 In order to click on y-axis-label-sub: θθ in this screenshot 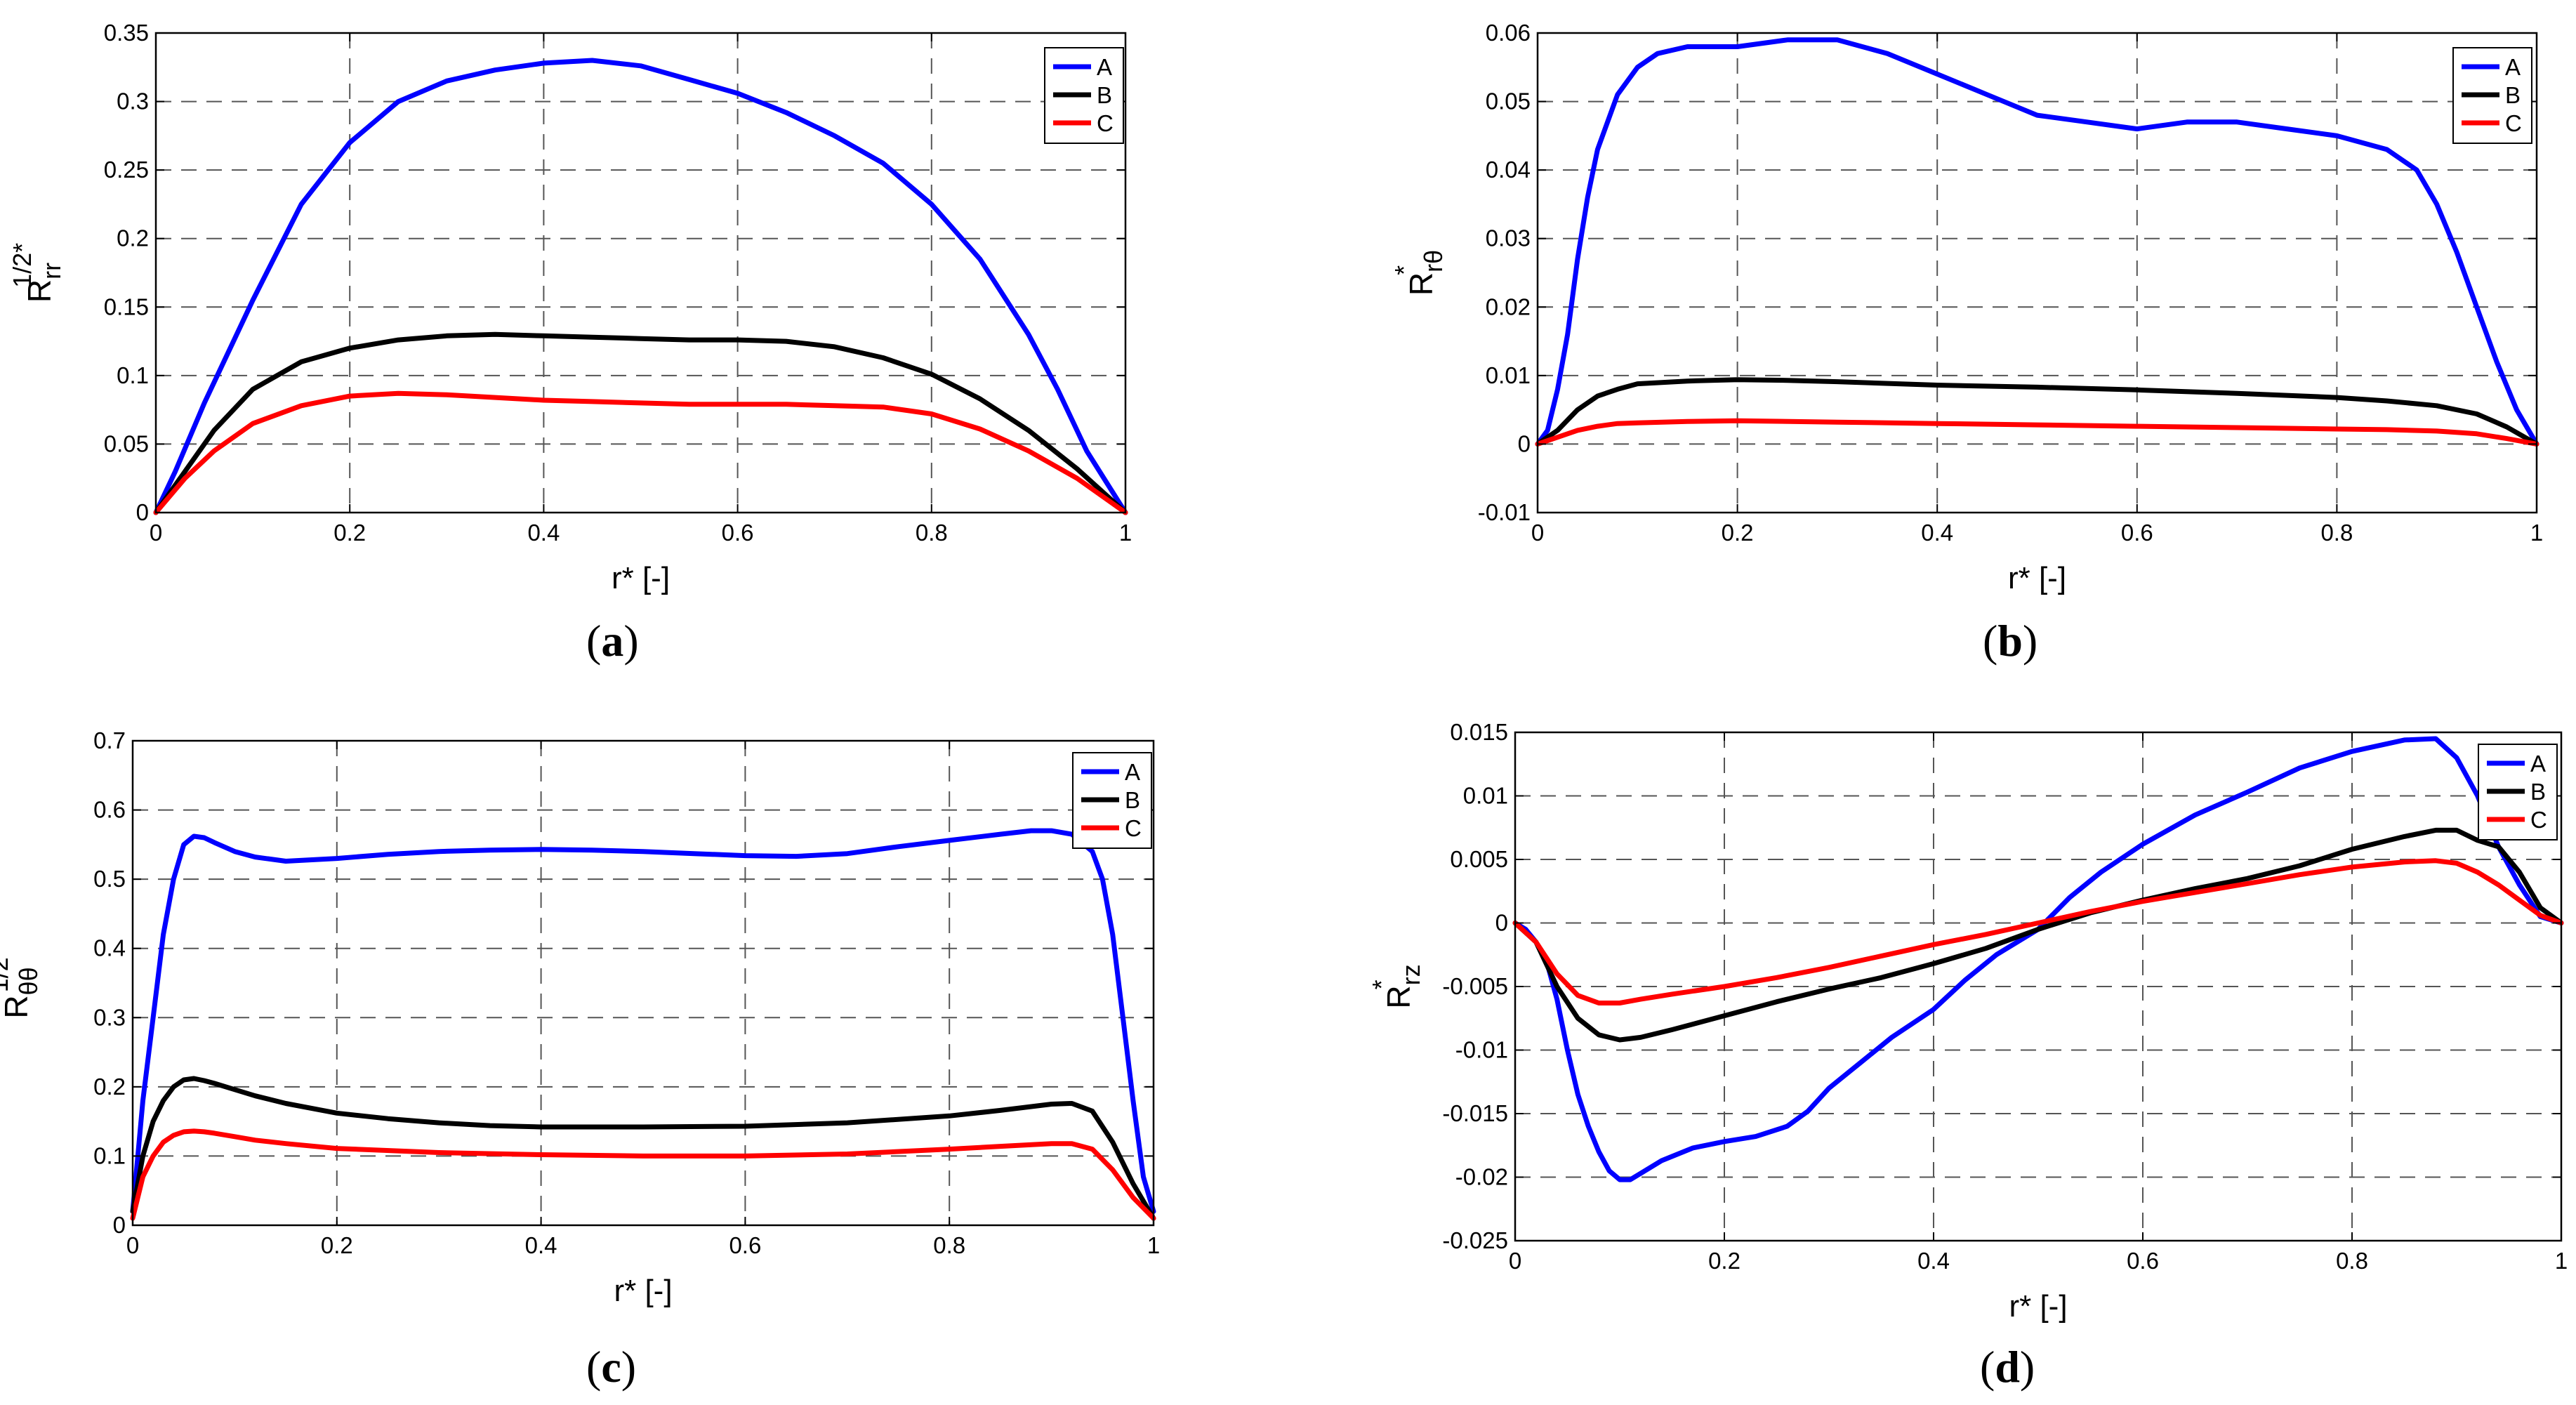, I will do `click(28, 981)`.